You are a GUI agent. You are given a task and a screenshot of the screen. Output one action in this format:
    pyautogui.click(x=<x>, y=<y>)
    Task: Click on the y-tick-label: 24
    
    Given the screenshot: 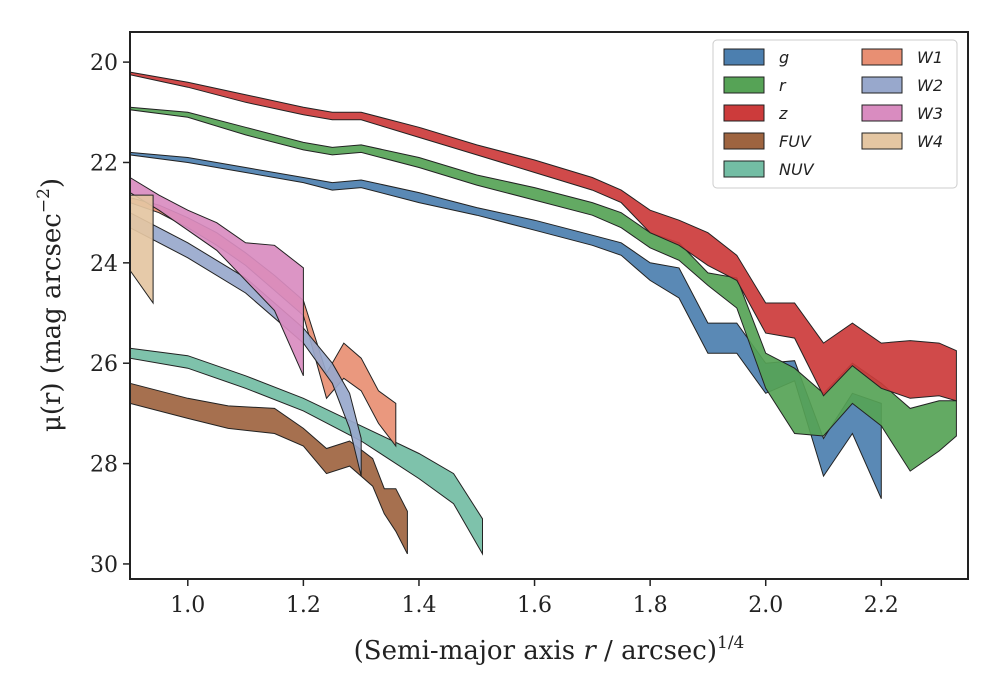 What is the action you would take?
    pyautogui.click(x=104, y=264)
    